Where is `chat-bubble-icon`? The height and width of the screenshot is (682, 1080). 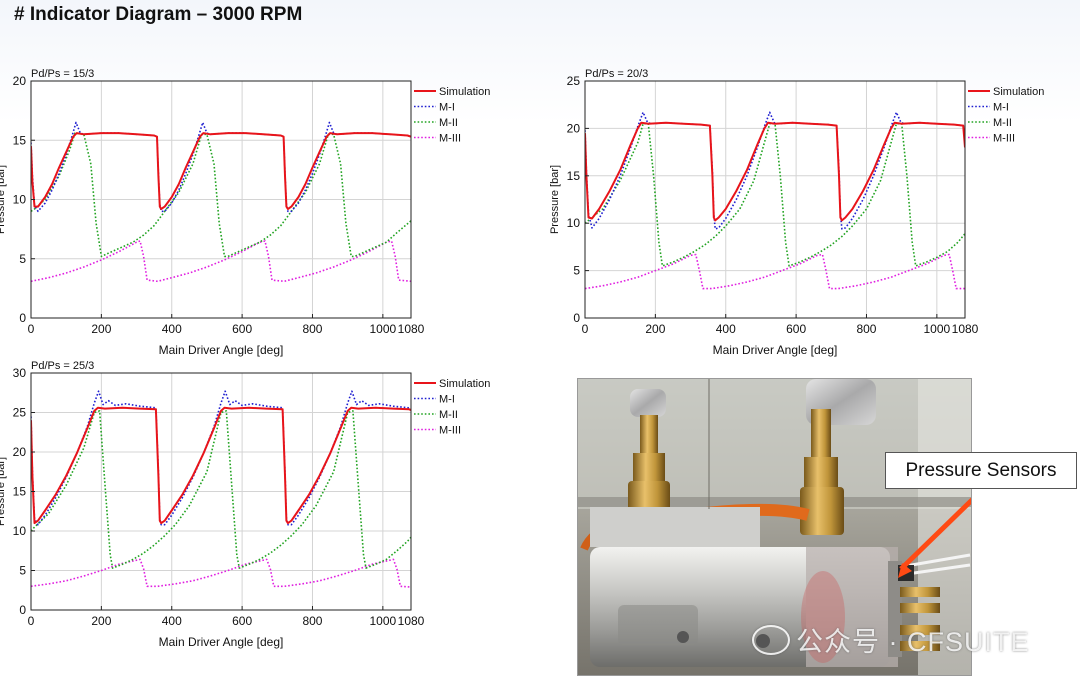 chat-bubble-icon is located at coordinates (771, 639).